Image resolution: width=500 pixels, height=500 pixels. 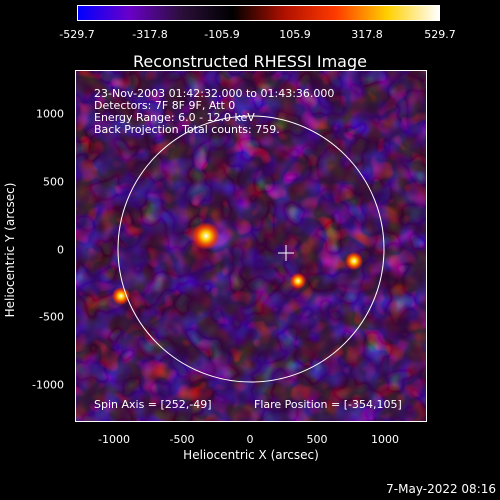 I want to click on info-detectors: Detectors: 7F 8F 9F, Att 0, so click(x=165, y=105).